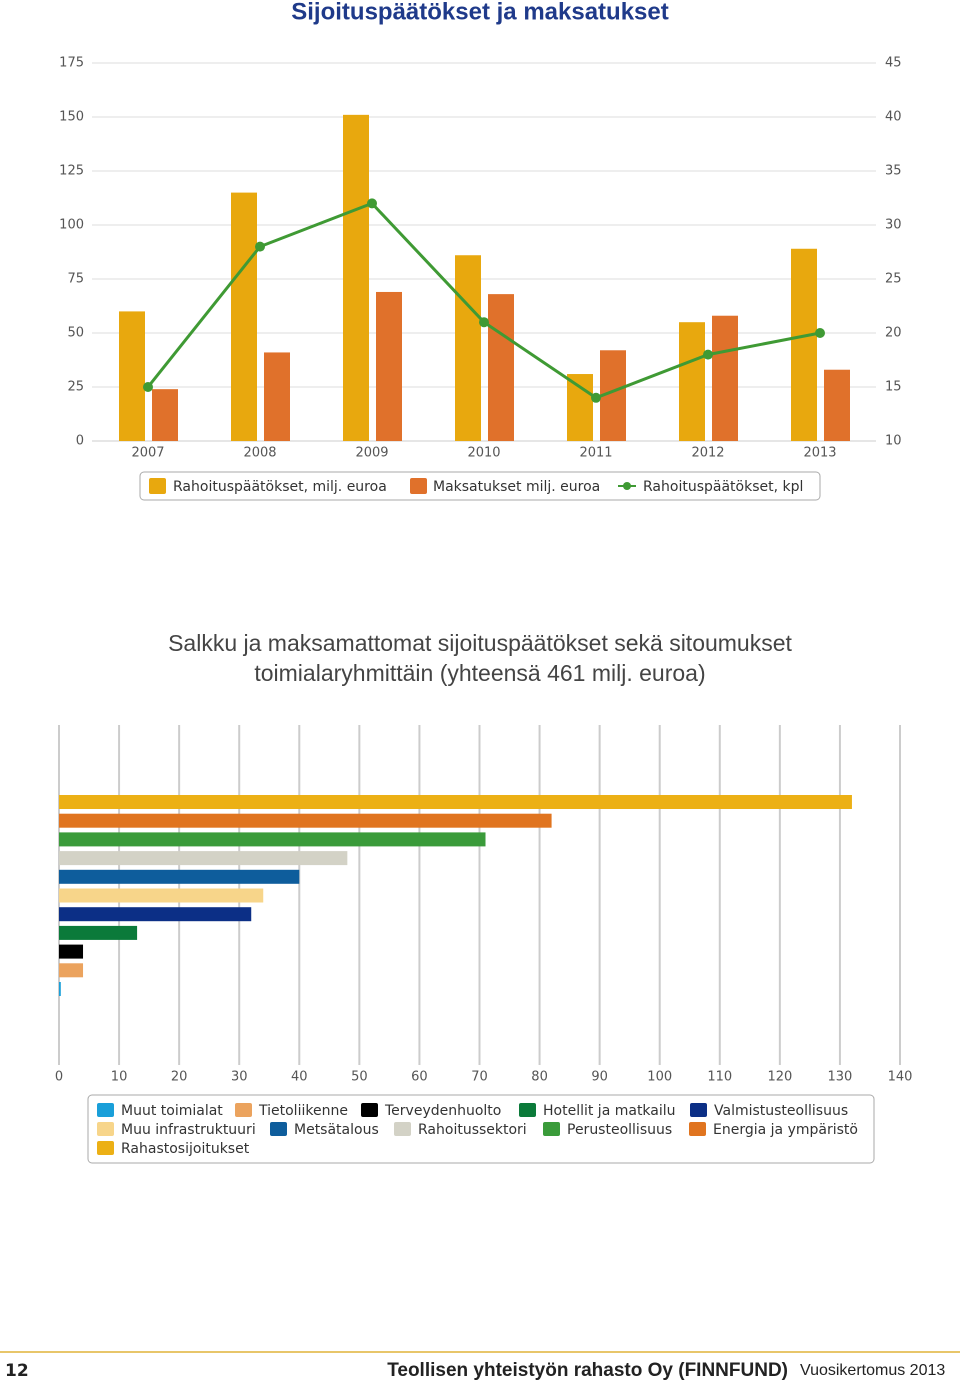  What do you see at coordinates (785, 1130) in the screenshot?
I see `legend-label: Energia ja ympäristö` at bounding box center [785, 1130].